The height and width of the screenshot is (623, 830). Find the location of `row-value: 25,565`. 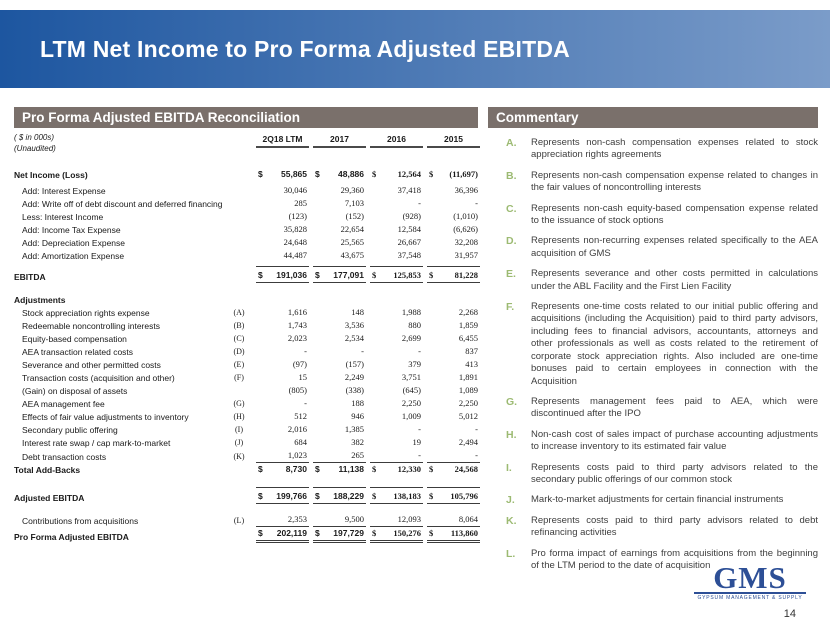

row-value: 25,565 is located at coordinates (352, 242).